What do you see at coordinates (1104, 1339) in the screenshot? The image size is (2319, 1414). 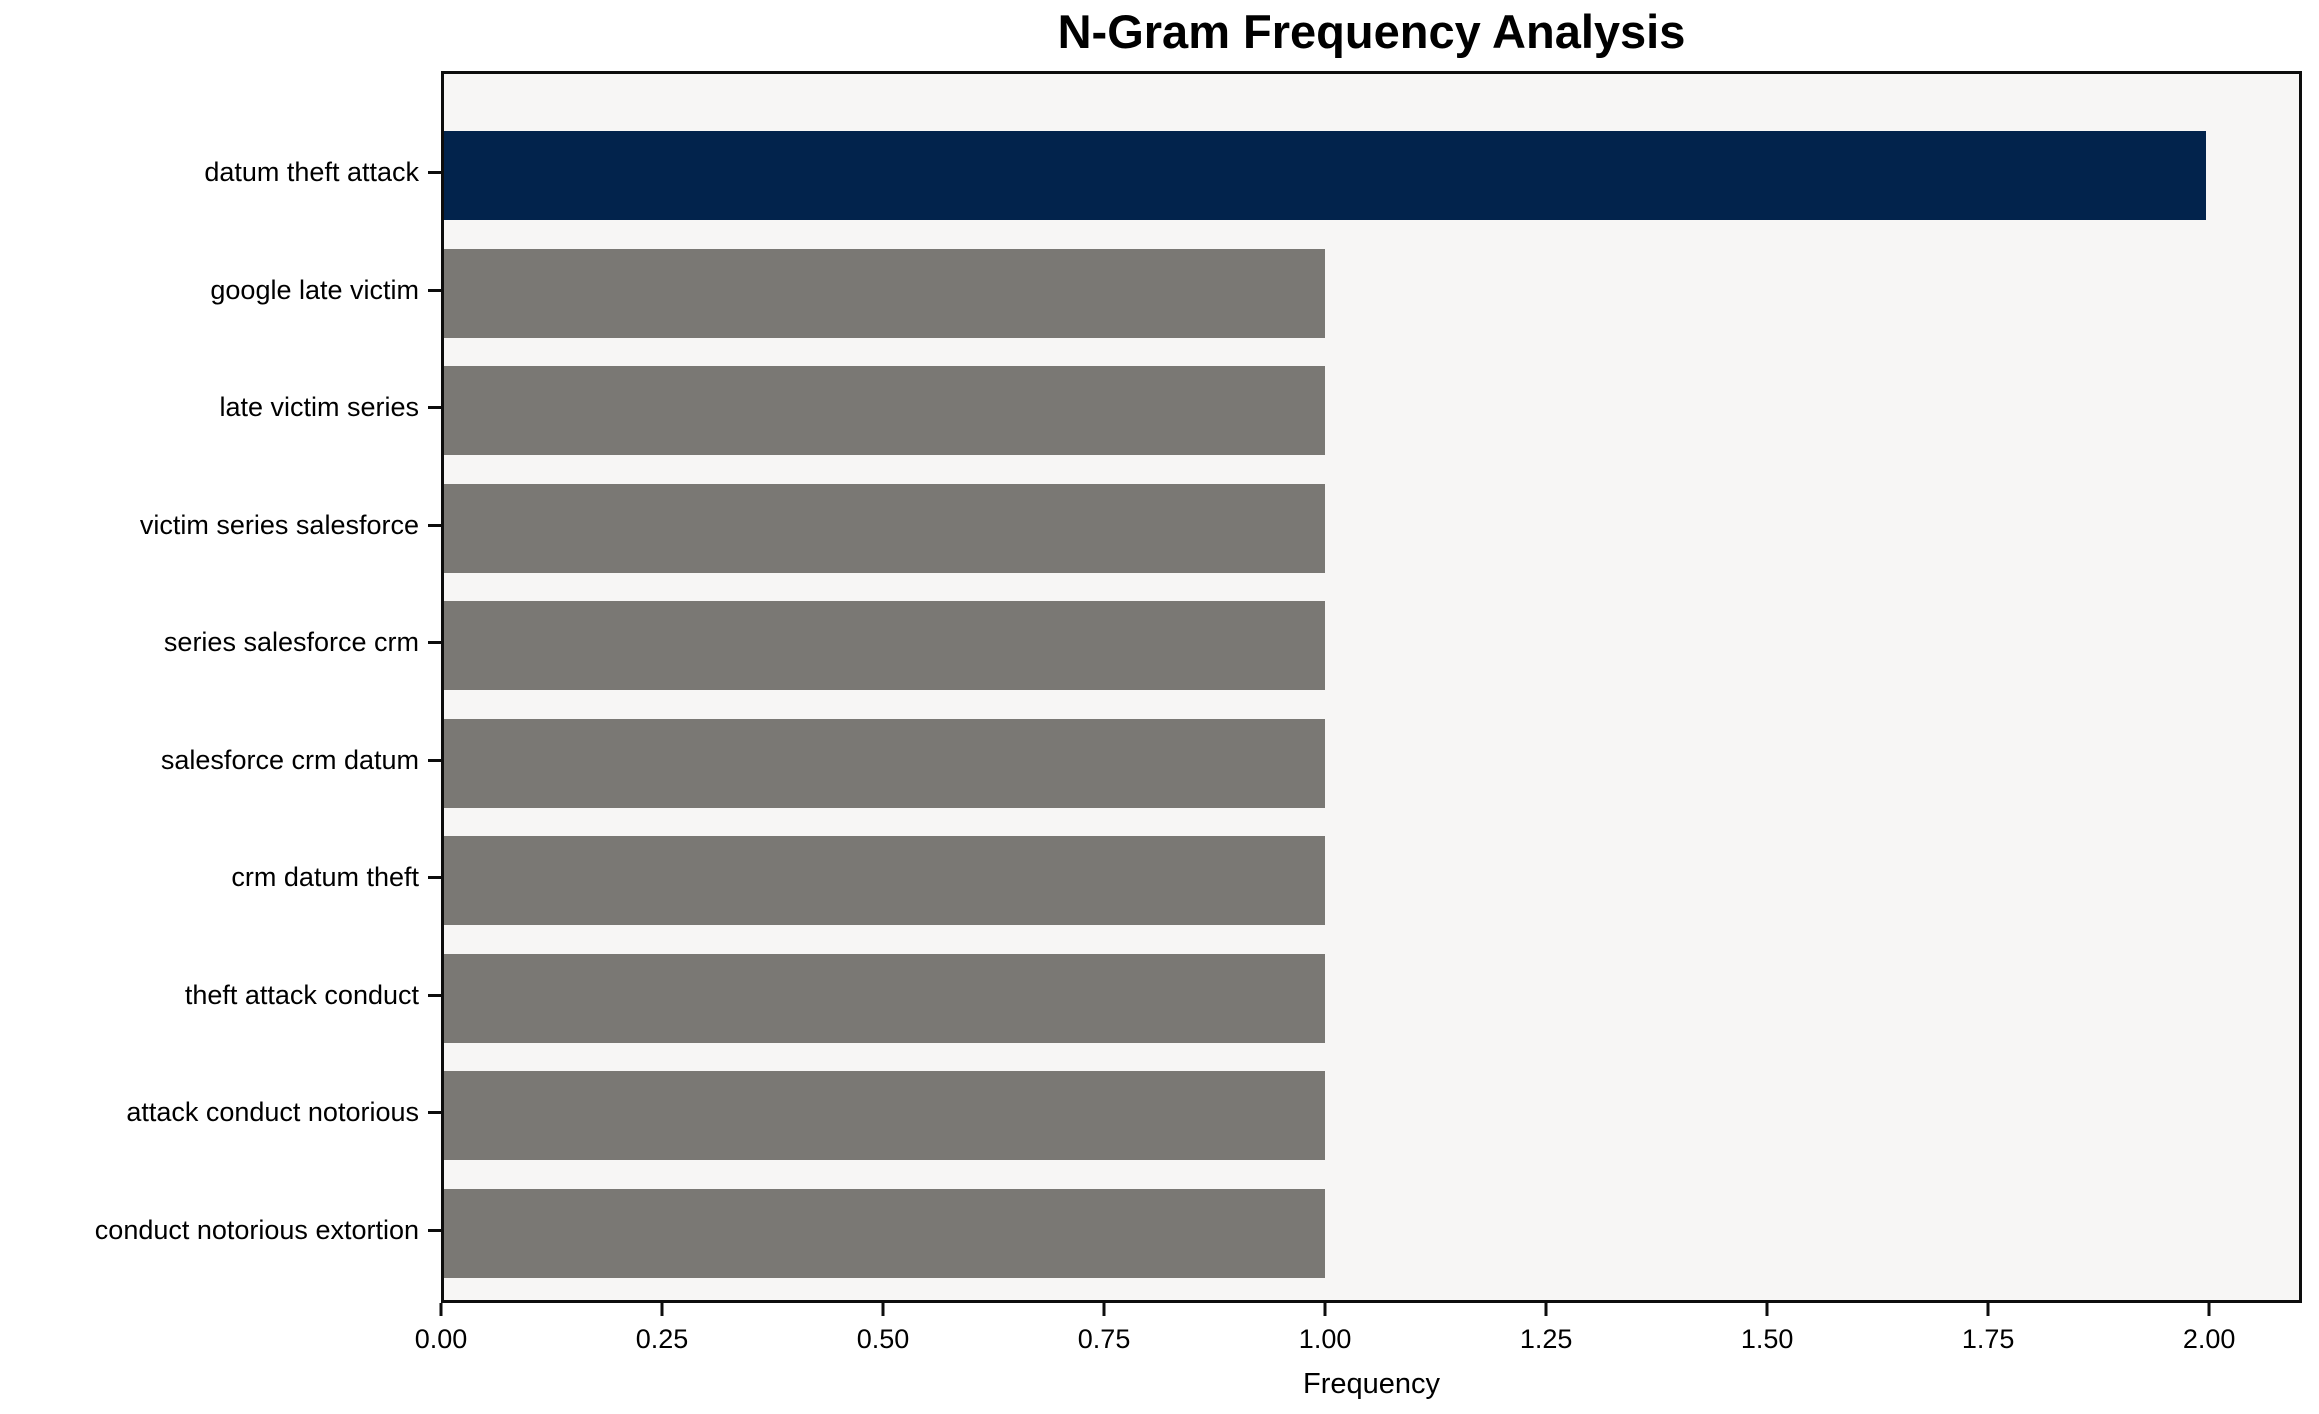 I see `x-tick-label: 0.75` at bounding box center [1104, 1339].